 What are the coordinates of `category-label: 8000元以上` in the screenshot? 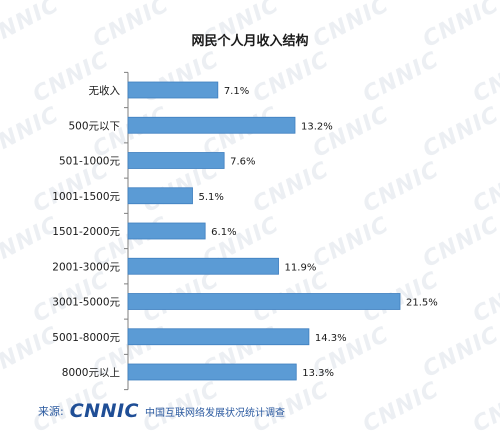 It's located at (91, 373).